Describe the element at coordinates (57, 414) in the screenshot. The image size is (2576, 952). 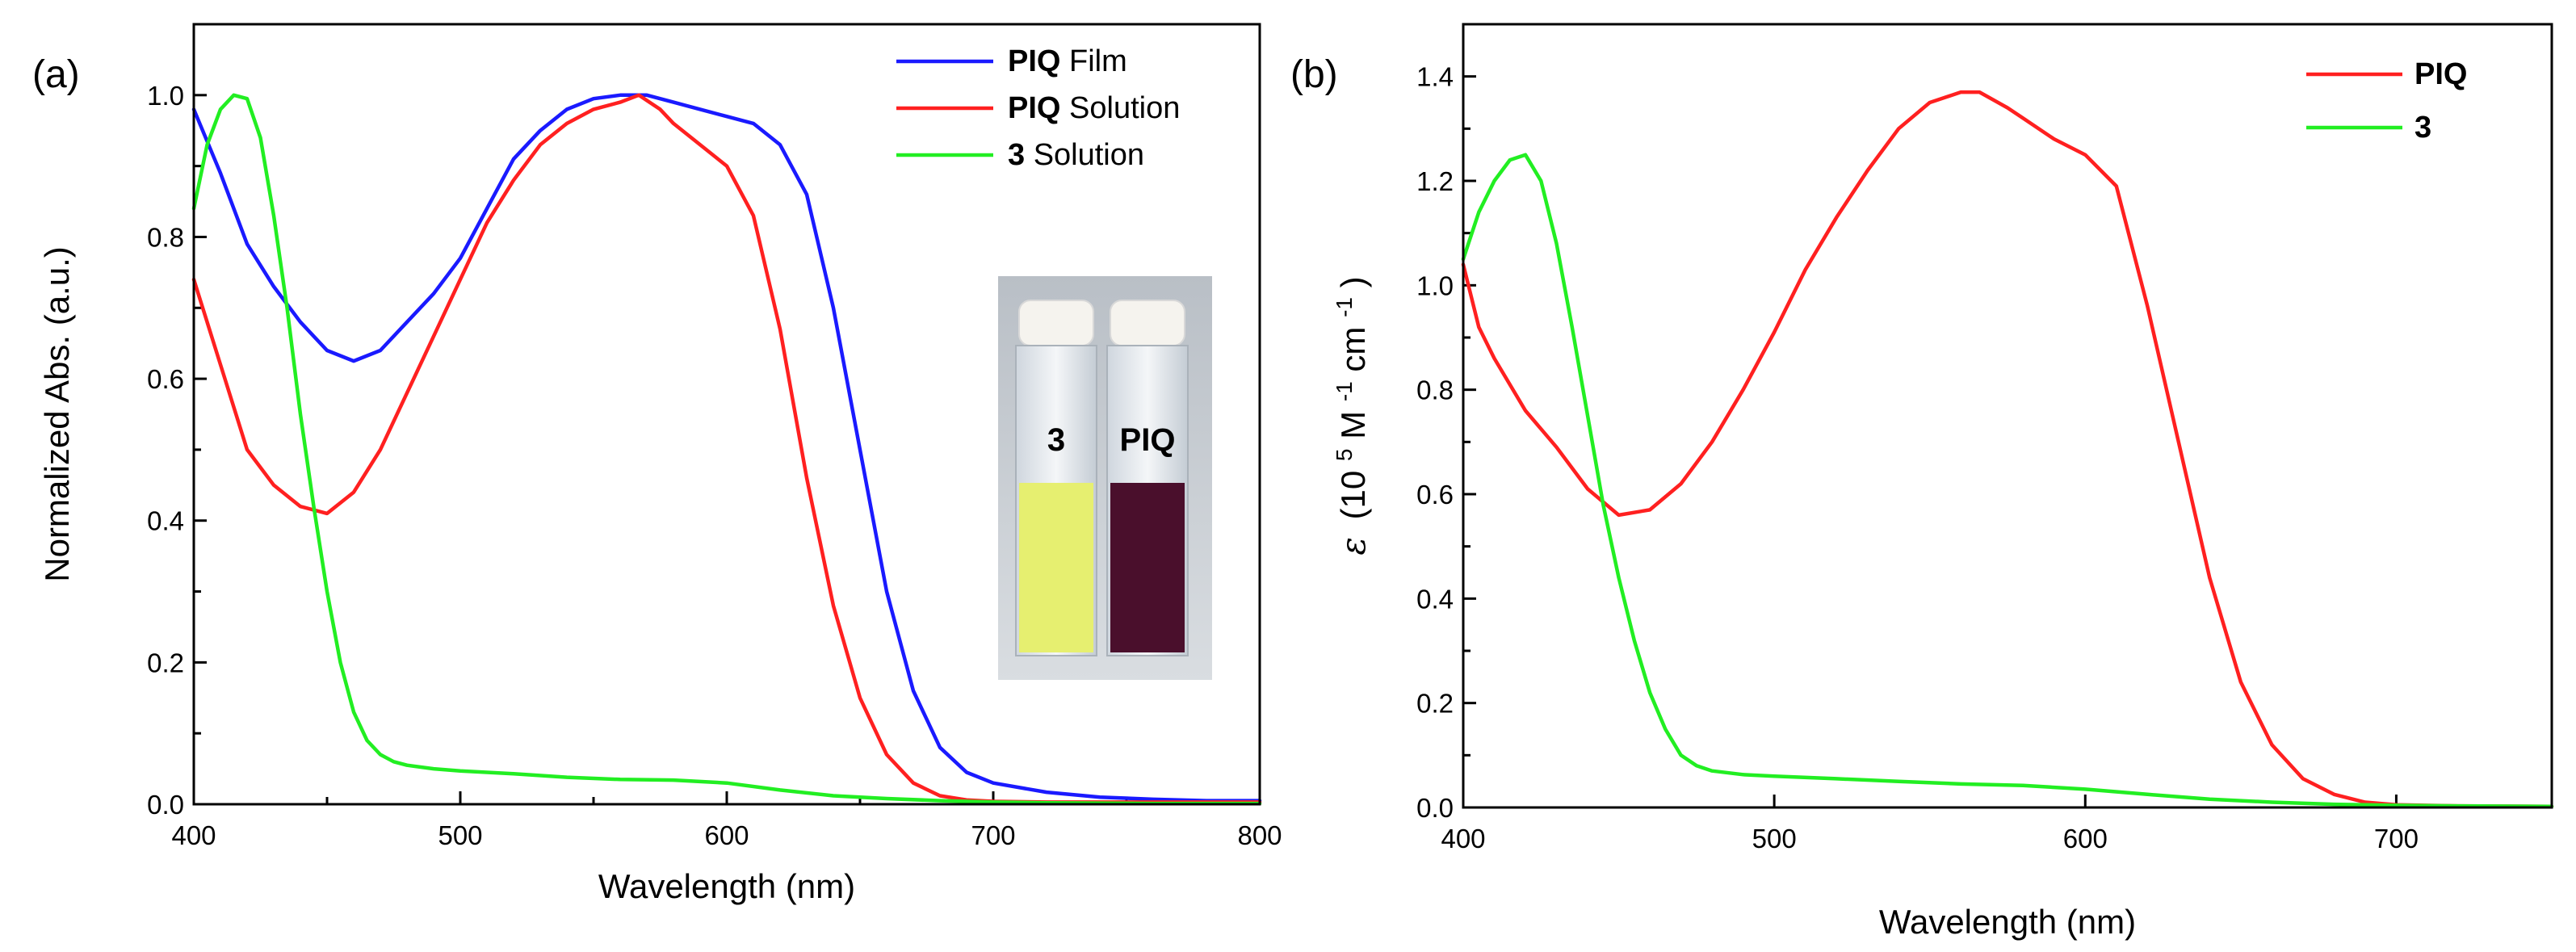
I see `panel-a-y-axis-title: Normalized Abs. (a.u.)` at that location.